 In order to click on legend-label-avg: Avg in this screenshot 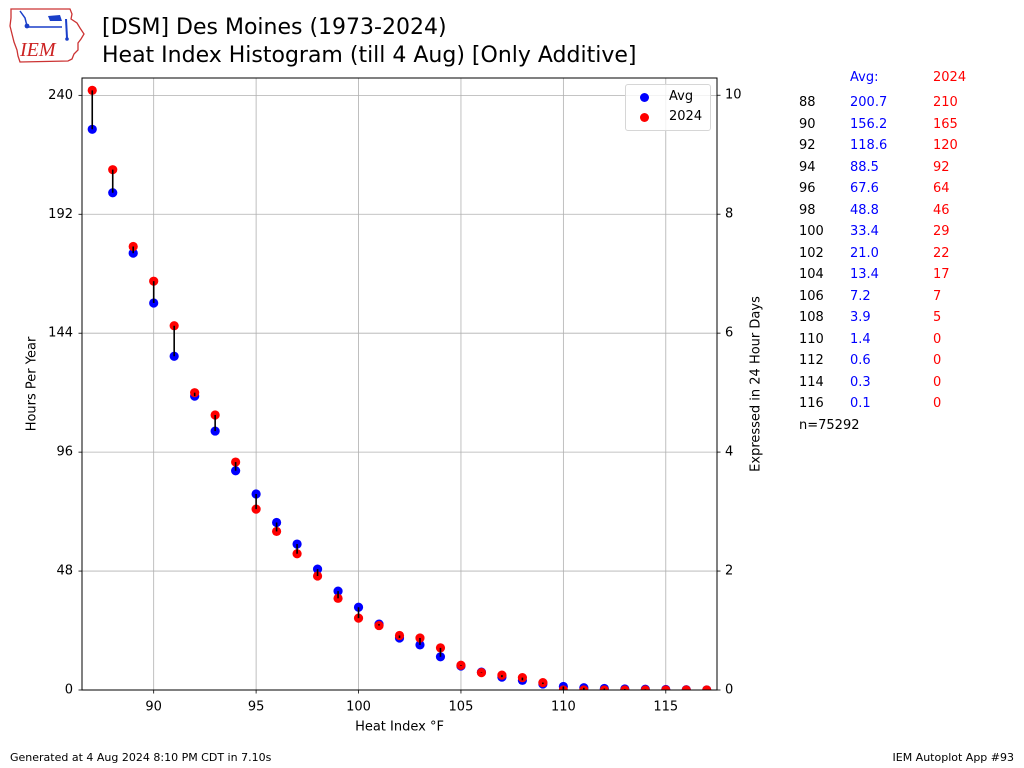, I will do `click(681, 96)`.